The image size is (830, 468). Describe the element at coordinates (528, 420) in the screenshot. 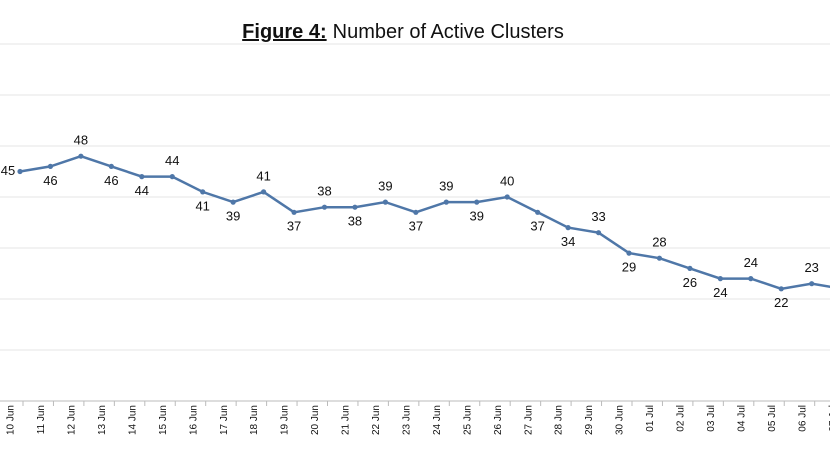

I see `x-tick-label: 27 Jun` at that location.